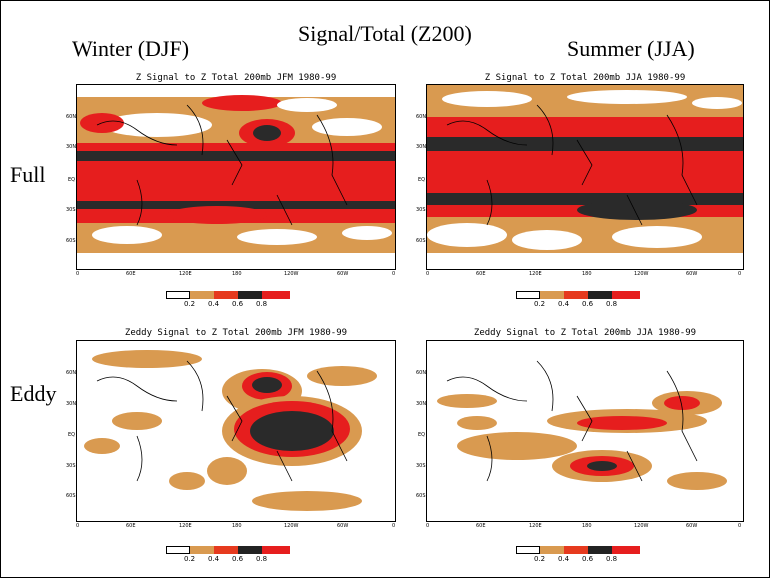  I want to click on map-panel-full-summer, so click(585, 177).